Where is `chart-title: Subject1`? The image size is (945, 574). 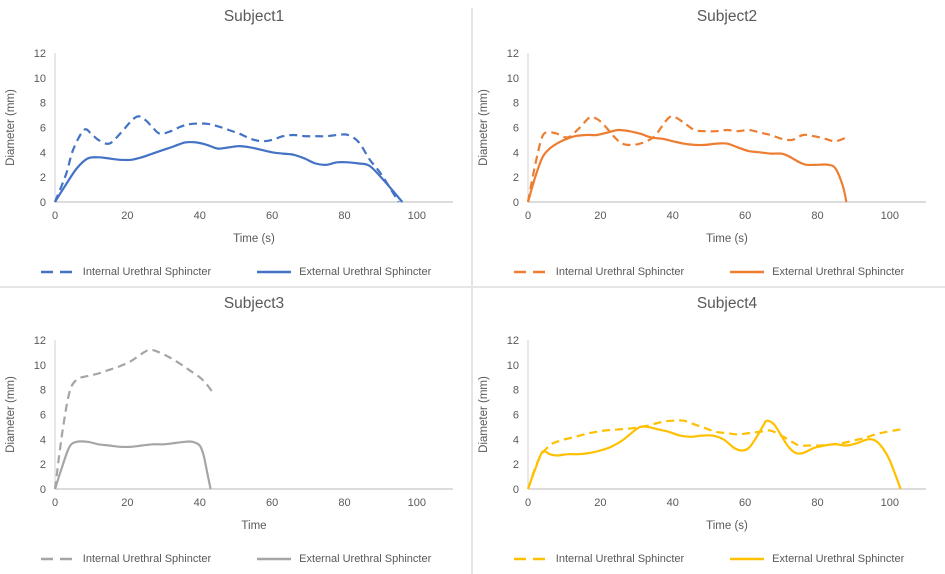 chart-title: Subject1 is located at coordinates (254, 16).